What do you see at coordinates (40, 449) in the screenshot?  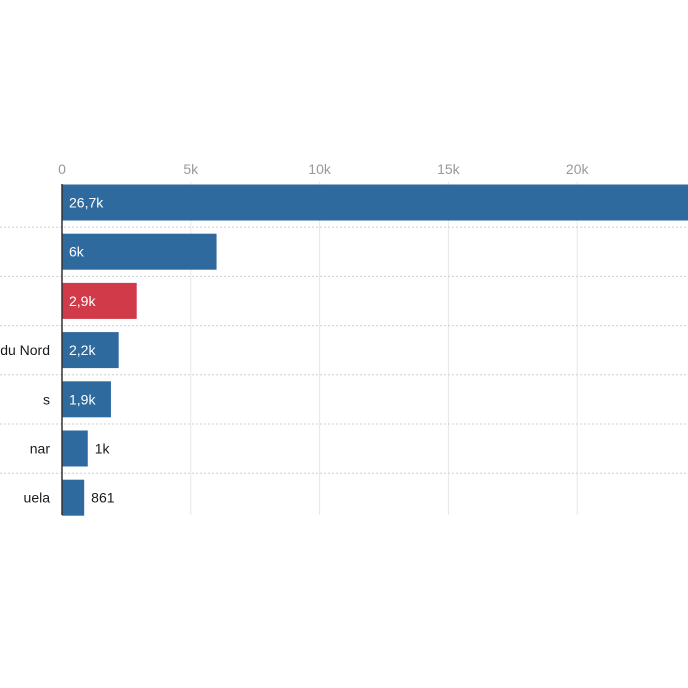 I see `category-label: nar` at bounding box center [40, 449].